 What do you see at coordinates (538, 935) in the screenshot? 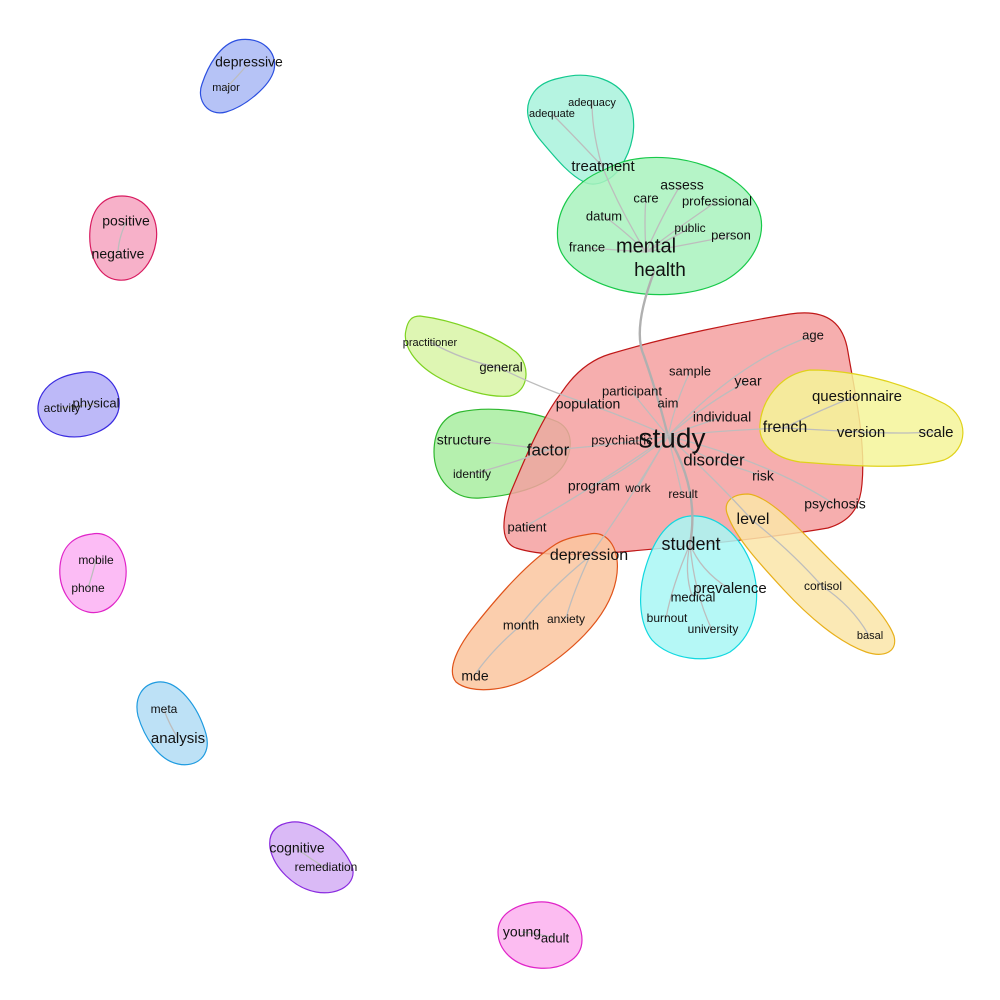
I see `edge-young-adult` at bounding box center [538, 935].